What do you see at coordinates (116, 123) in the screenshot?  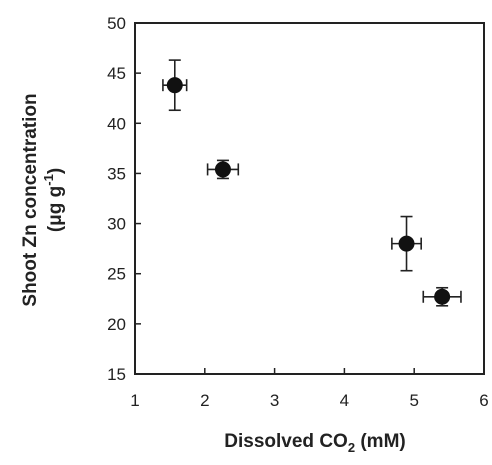 I see `y-tick-label: 40` at bounding box center [116, 123].